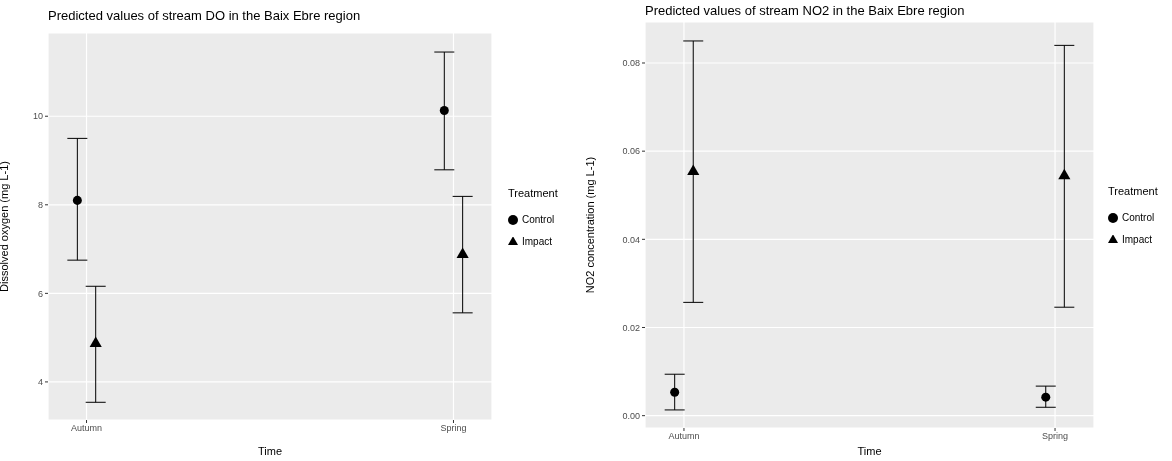  Describe the element at coordinates (40, 293) in the screenshot. I see `y-tick-label: 6` at that location.